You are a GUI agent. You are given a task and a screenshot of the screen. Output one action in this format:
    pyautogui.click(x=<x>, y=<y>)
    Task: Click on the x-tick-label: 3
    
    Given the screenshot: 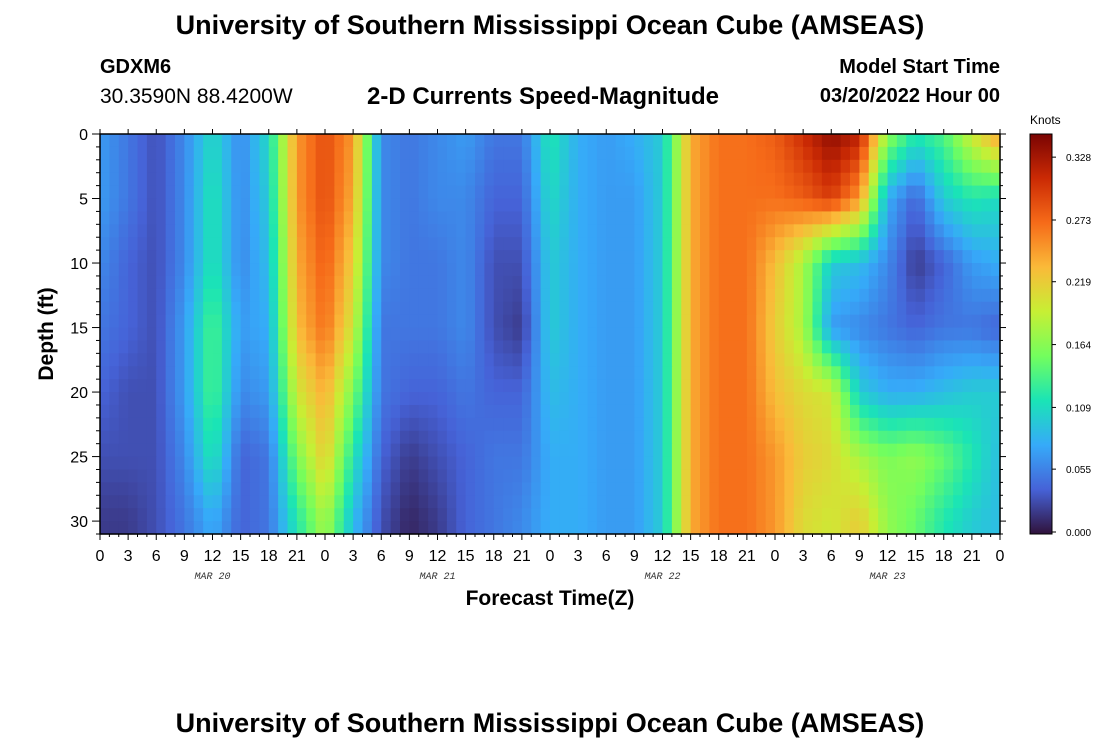 What is the action you would take?
    pyautogui.click(x=128, y=556)
    